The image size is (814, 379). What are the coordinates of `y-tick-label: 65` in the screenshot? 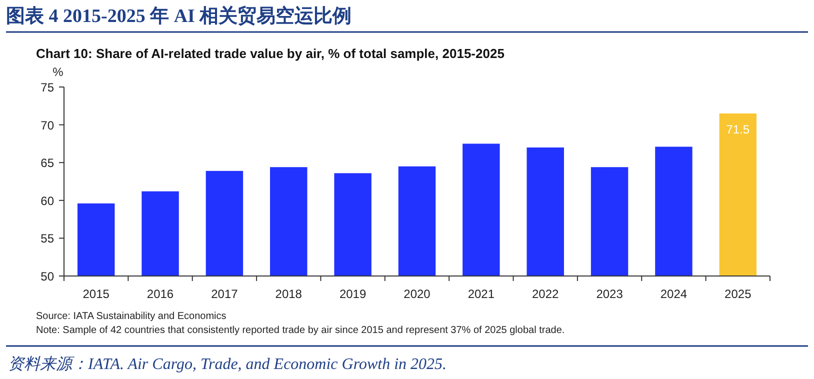 It's located at (47, 163).